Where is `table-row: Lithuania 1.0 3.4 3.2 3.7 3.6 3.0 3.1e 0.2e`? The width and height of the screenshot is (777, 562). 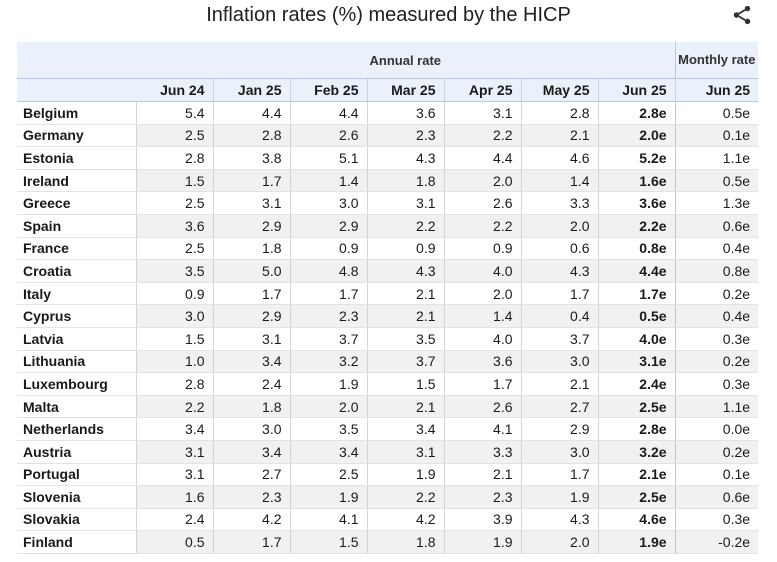 table-row: Lithuania 1.0 3.4 3.2 3.7 3.6 3.0 3.1e 0.2e is located at coordinates (388, 362).